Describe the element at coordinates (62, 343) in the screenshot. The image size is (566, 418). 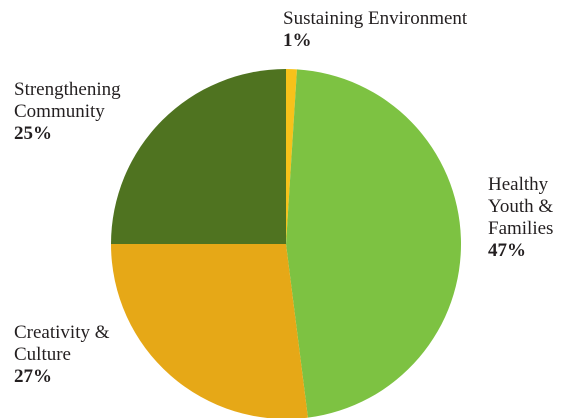
I see `category-label: Creativity & Culture` at that location.